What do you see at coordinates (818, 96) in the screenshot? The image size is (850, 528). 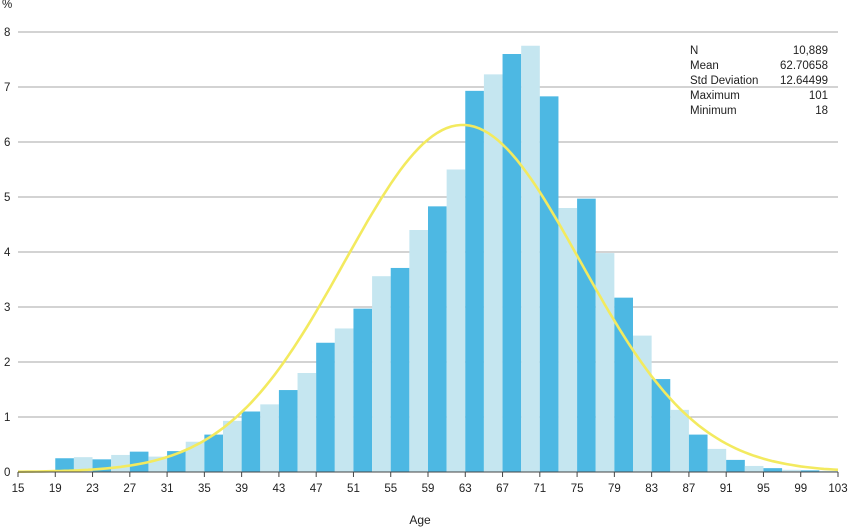 I see `stats-value: 101` at bounding box center [818, 96].